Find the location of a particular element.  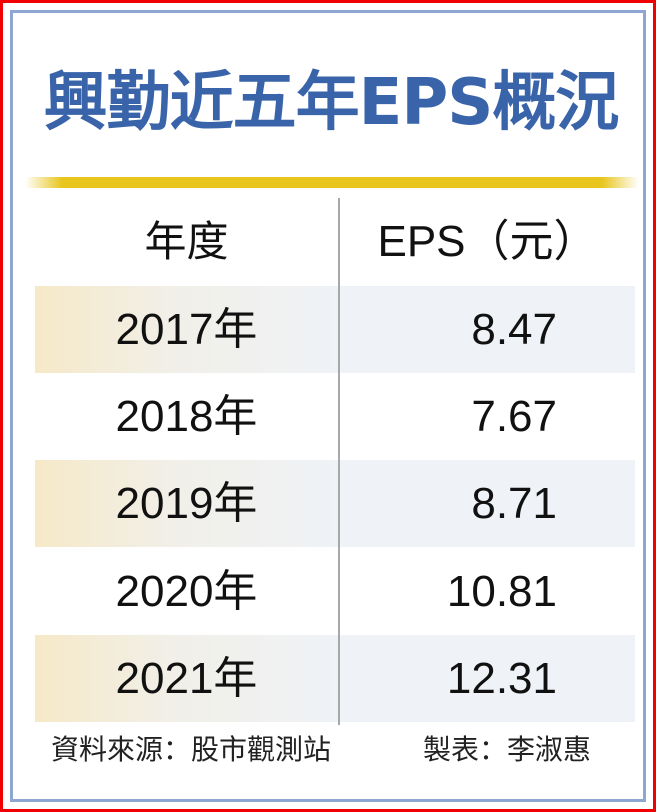

eps-cell: 8.71 is located at coordinates (514, 503).